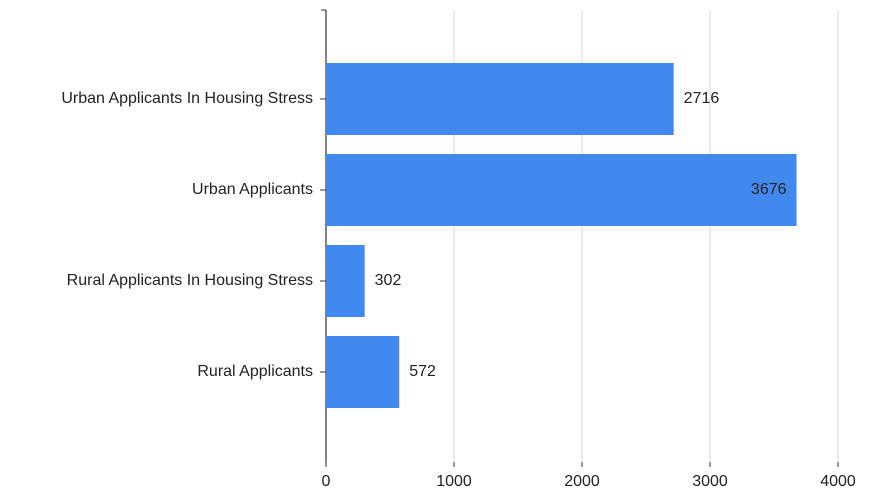 This screenshot has height=499, width=872. What do you see at coordinates (190, 280) in the screenshot?
I see `y-tick-label: Rural Applicants In Housing Stress` at bounding box center [190, 280].